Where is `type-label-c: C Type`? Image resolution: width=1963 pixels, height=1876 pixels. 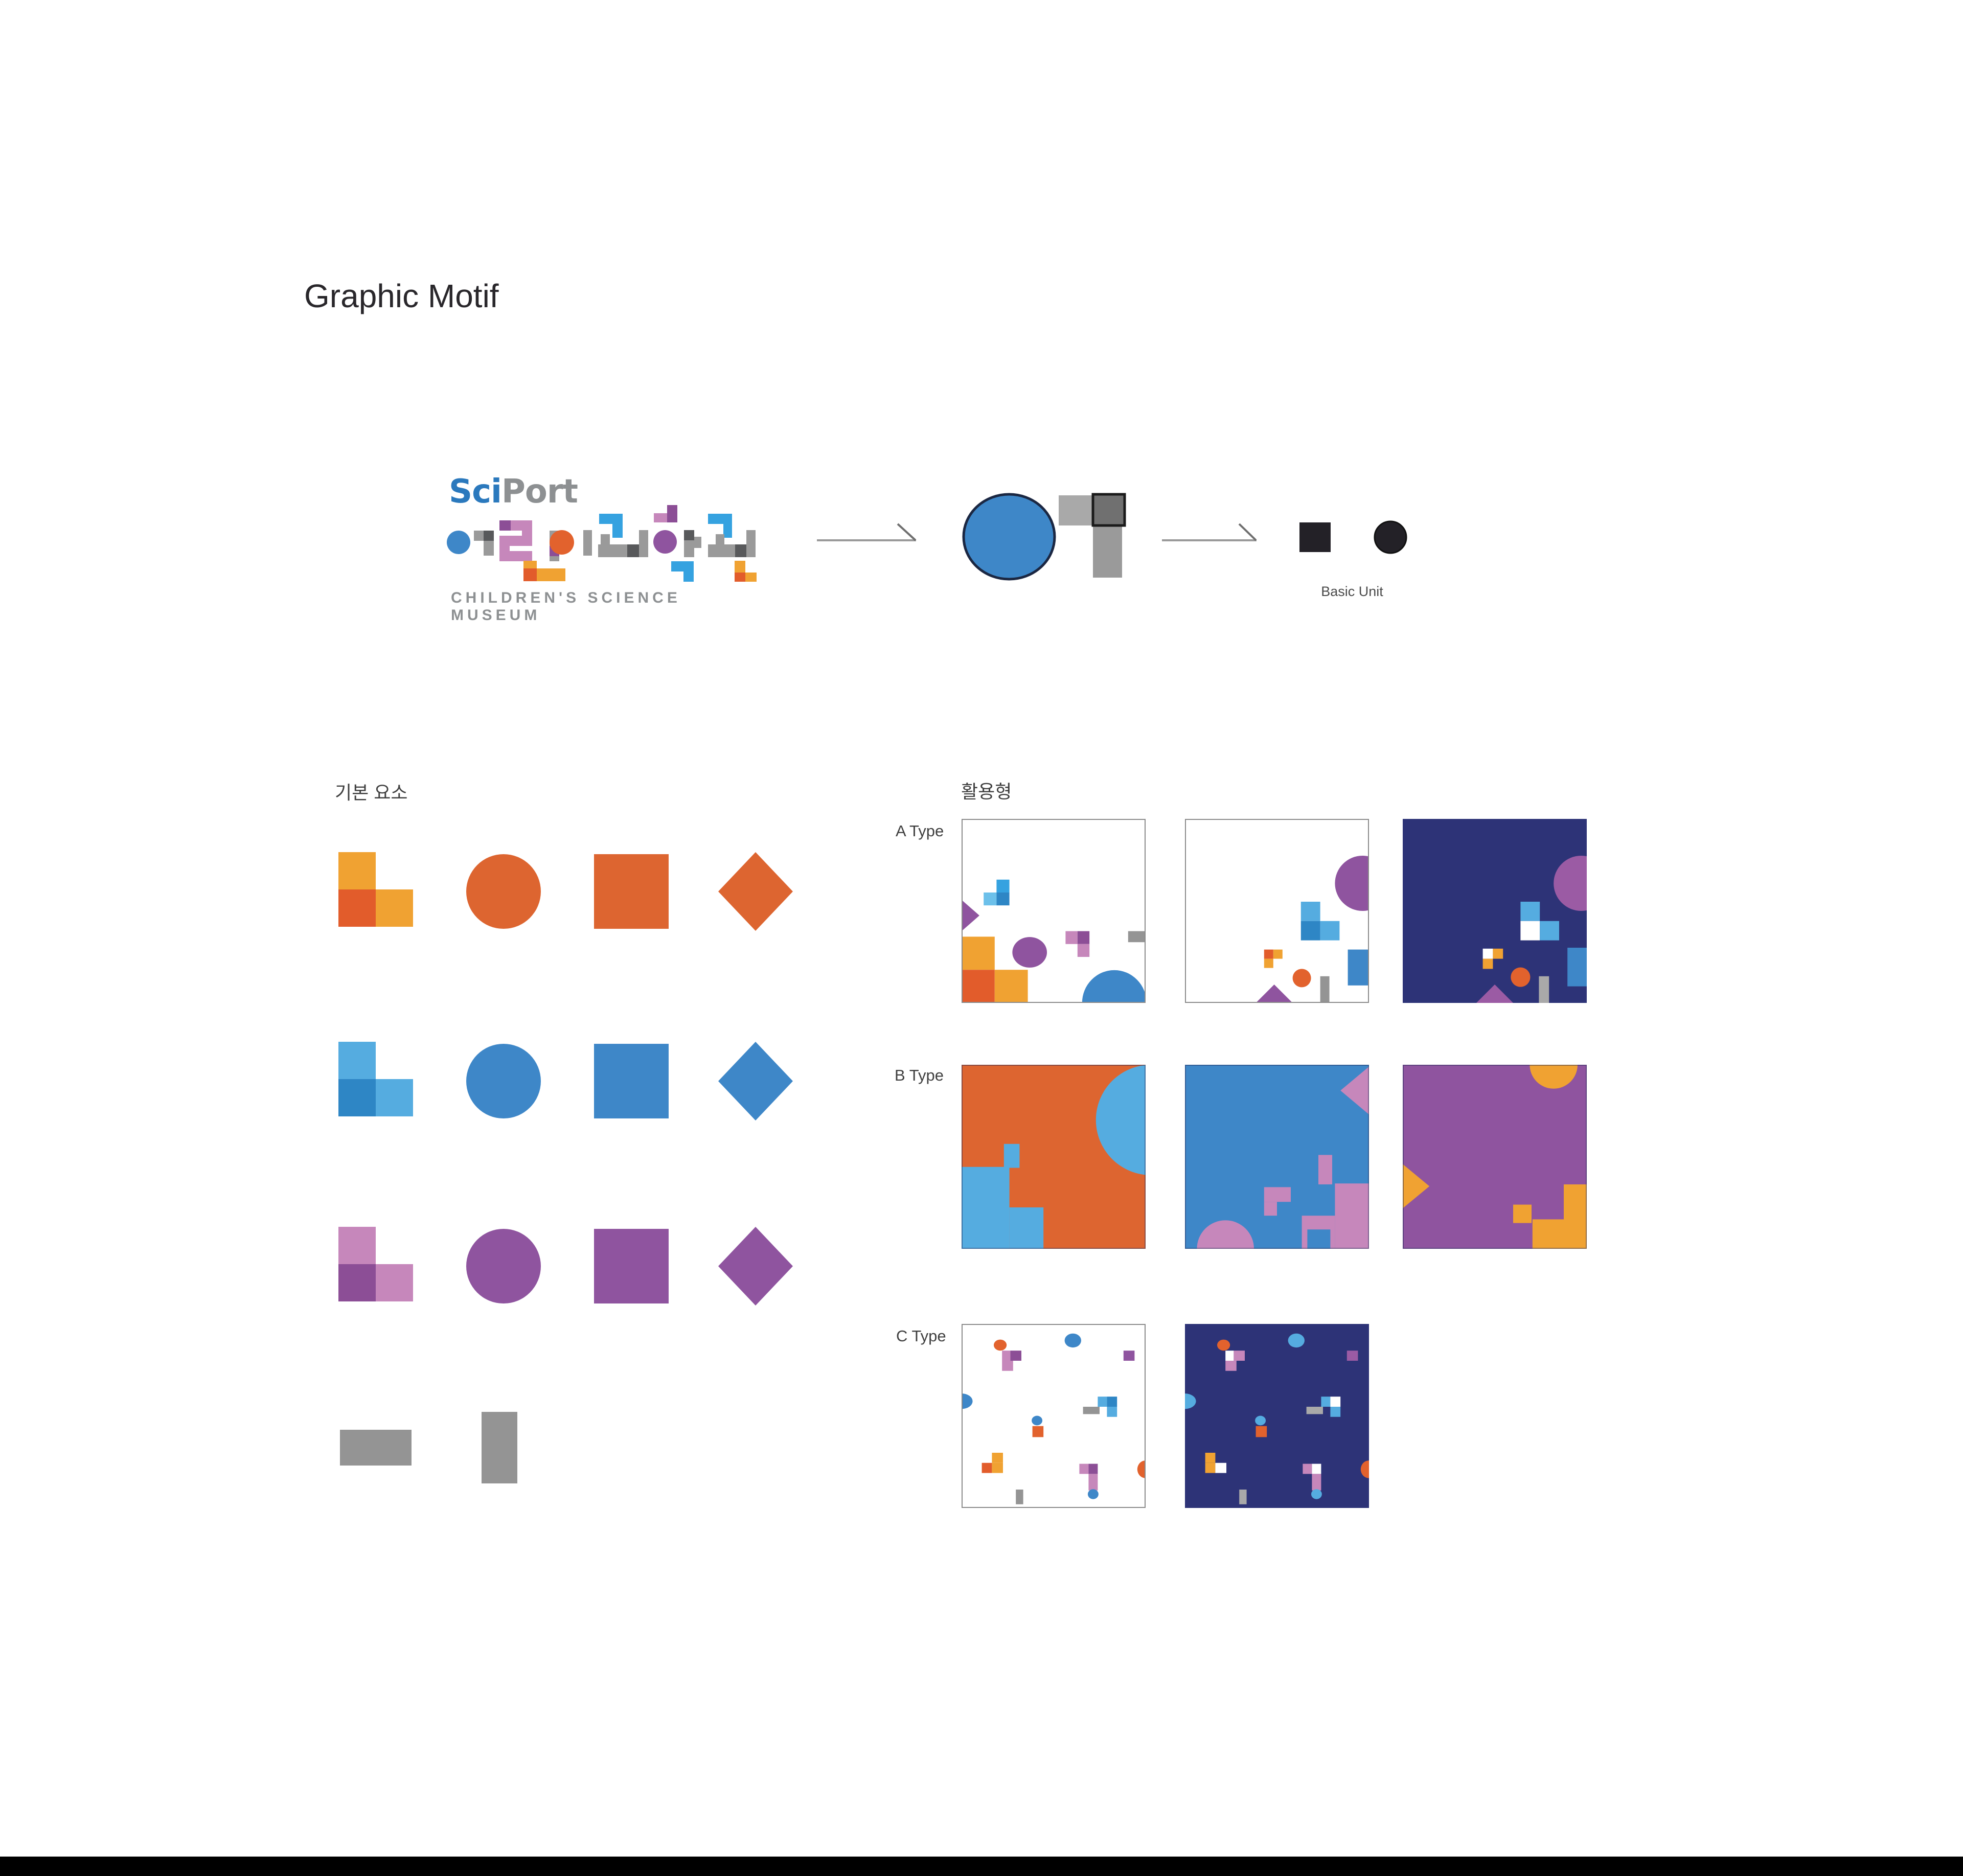 type-label-c: C Type is located at coordinates (921, 1336).